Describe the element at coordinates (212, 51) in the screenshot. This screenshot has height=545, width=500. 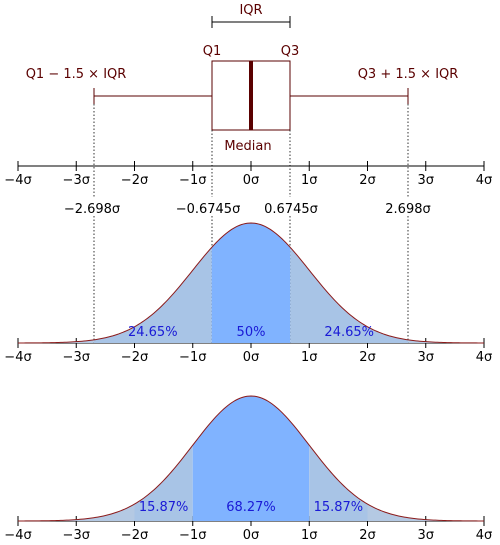
I see `q1-label: Q1` at that location.